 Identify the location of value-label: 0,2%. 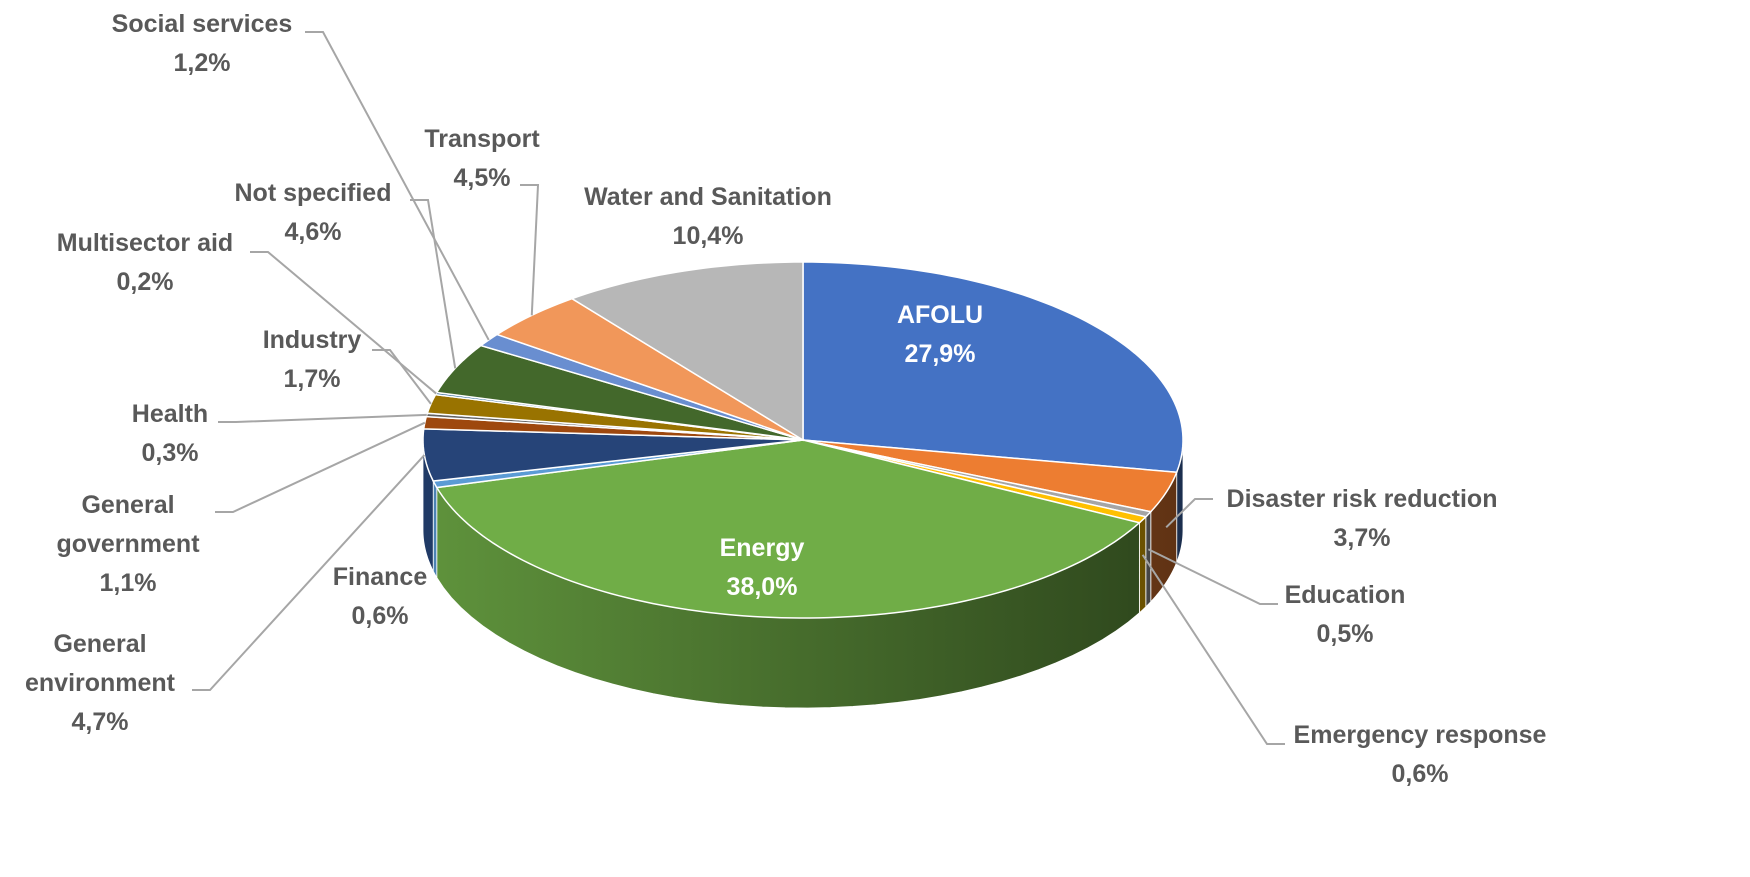
(145, 282).